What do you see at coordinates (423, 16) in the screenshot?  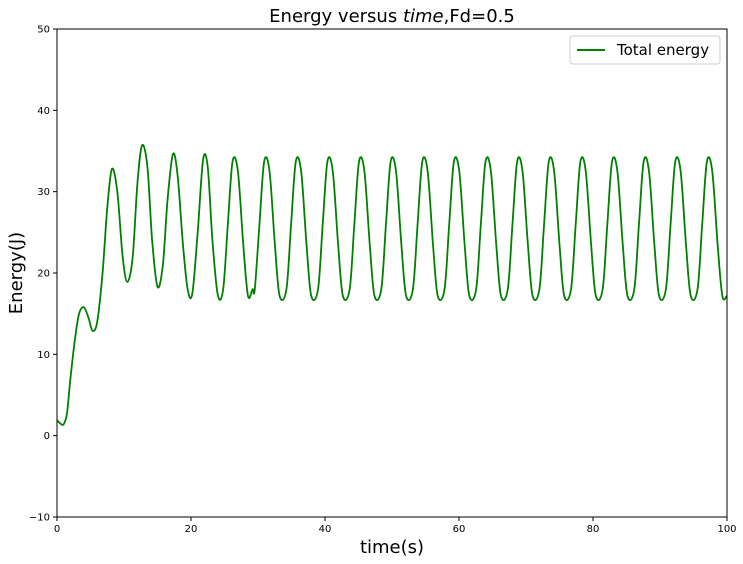 I see `chart-title-italic: time` at bounding box center [423, 16].